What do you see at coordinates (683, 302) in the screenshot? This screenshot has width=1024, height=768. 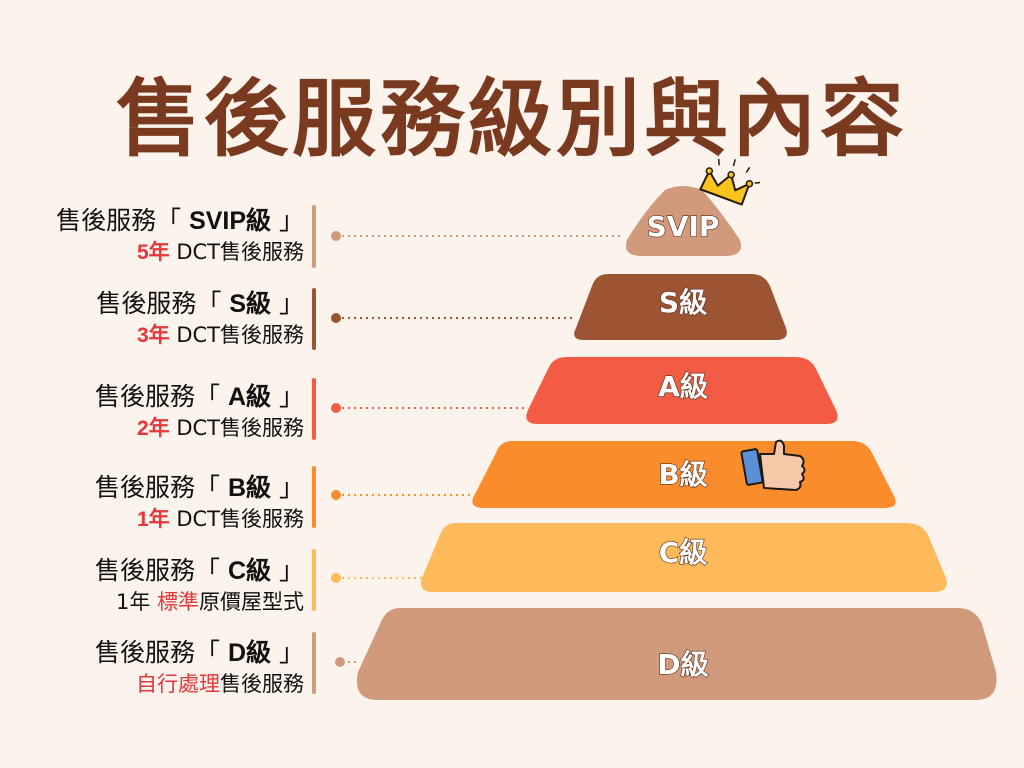 I see `layer-label-s: S級` at bounding box center [683, 302].